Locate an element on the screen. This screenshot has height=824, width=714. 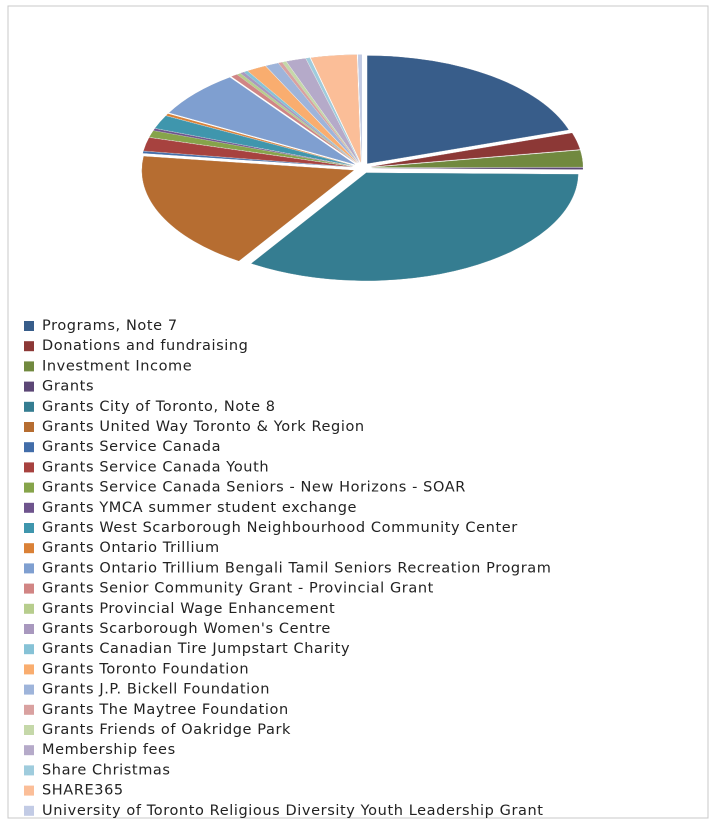
legend-label: Grants Ontario Trillium is located at coordinates (131, 548).